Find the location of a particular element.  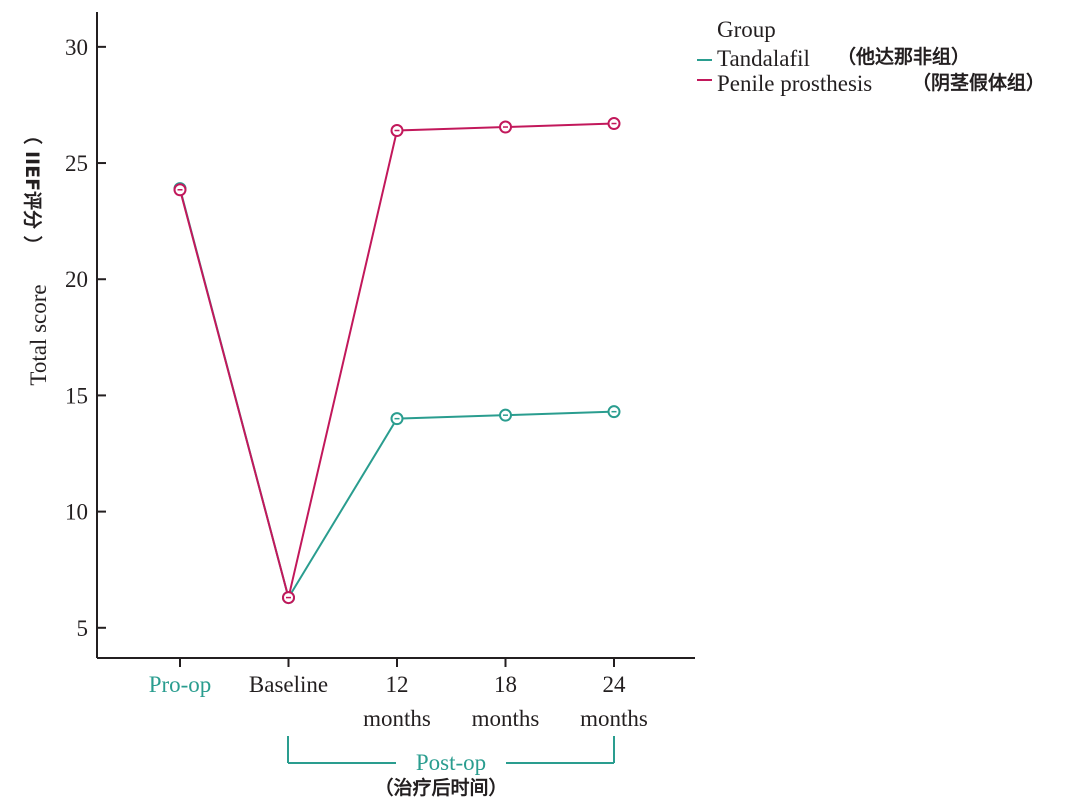

y-axis-ticks: 5 10 15 20 25 30 is located at coordinates (85, 338).